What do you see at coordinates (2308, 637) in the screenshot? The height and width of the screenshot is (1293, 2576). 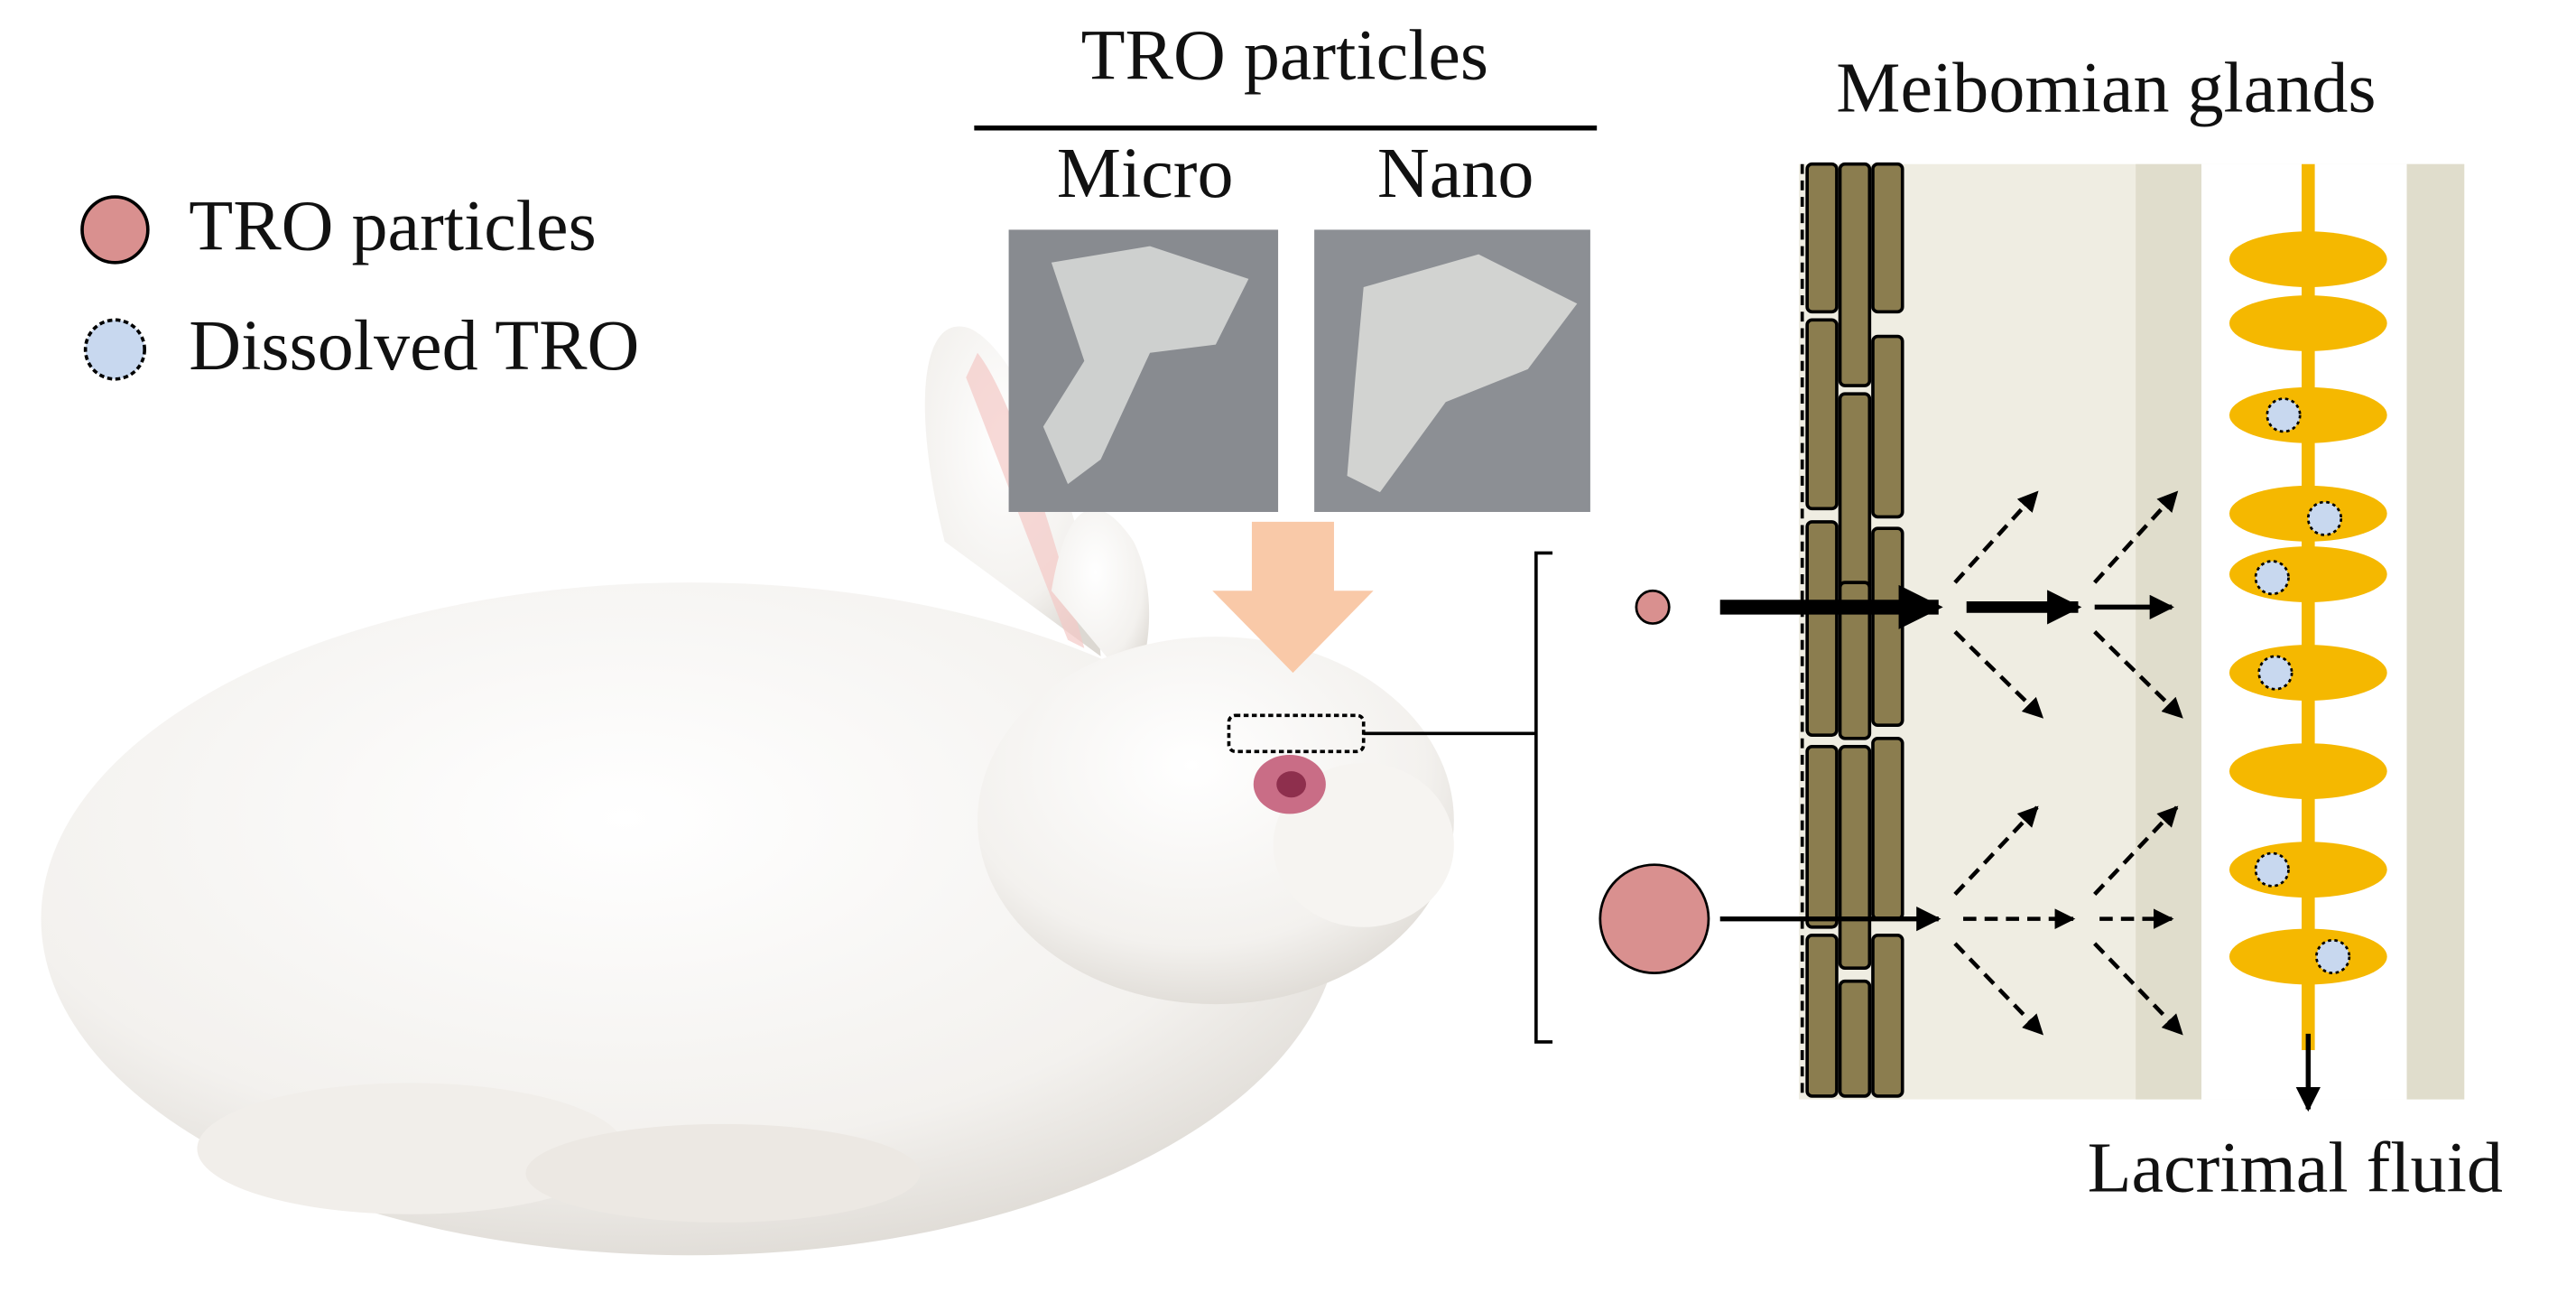 I see `gland` at bounding box center [2308, 637].